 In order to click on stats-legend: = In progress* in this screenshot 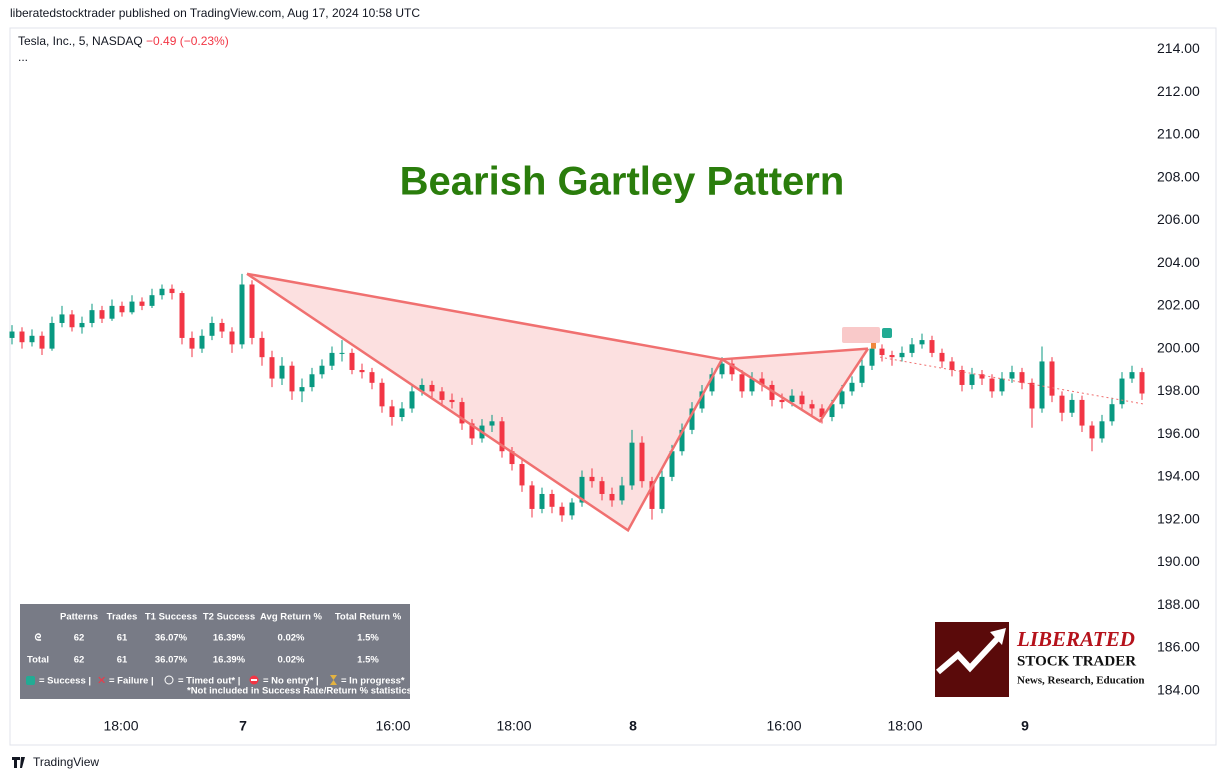, I will do `click(373, 681)`.